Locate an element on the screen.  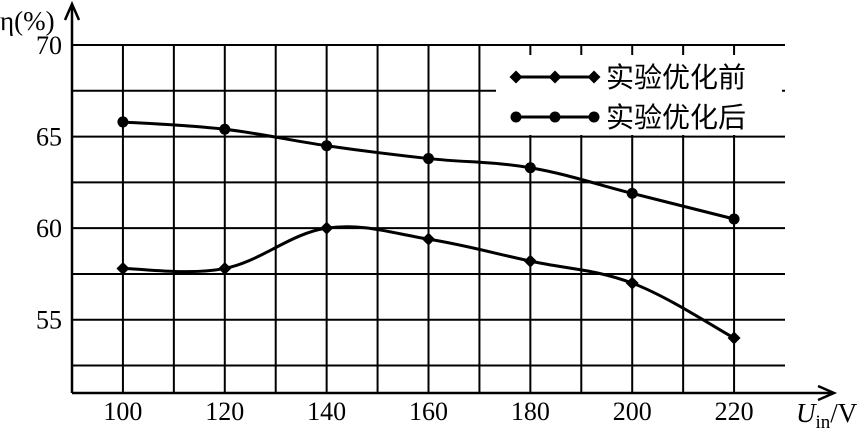
y-tick-label: 55 is located at coordinates (49, 320).